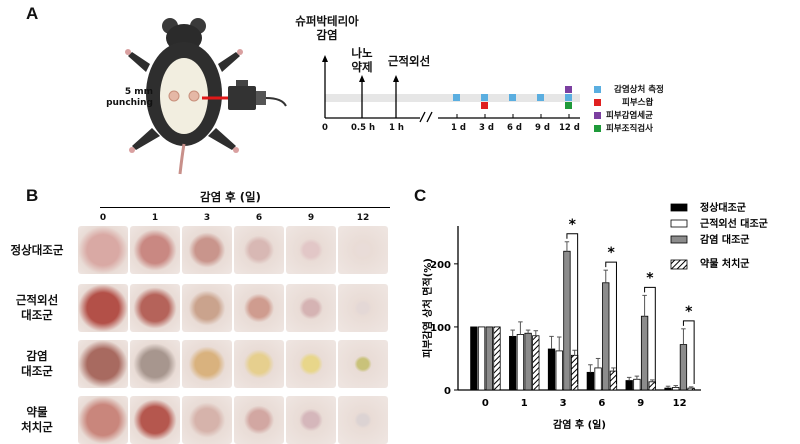 The image size is (800, 444). What do you see at coordinates (245, 207) in the screenshot?
I see `panel-b-title-line` at bounding box center [245, 207].